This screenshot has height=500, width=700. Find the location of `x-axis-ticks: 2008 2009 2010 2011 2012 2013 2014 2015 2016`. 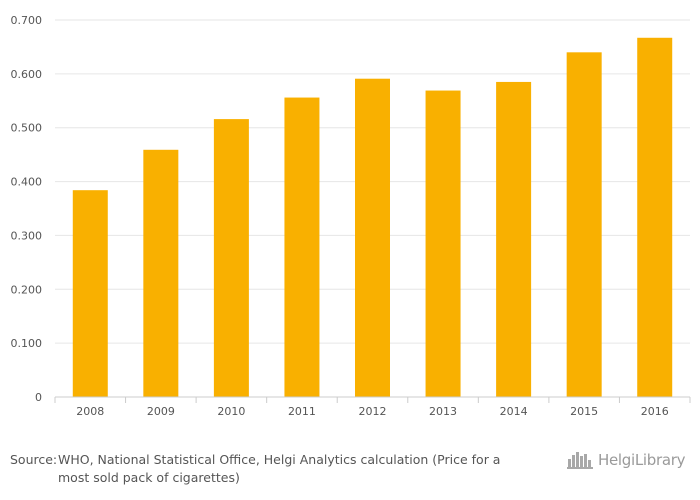

x-axis-ticks: 2008 2009 2010 2011 2012 2013 2014 2015 2016 is located at coordinates (372, 407).